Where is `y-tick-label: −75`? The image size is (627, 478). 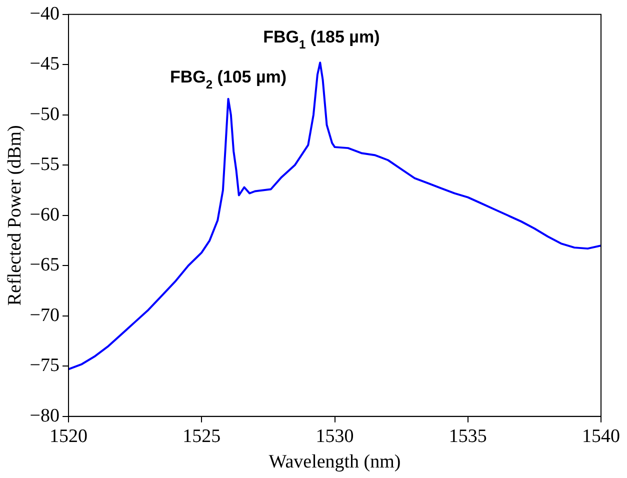 y-tick-label: −75 is located at coordinates (45, 365).